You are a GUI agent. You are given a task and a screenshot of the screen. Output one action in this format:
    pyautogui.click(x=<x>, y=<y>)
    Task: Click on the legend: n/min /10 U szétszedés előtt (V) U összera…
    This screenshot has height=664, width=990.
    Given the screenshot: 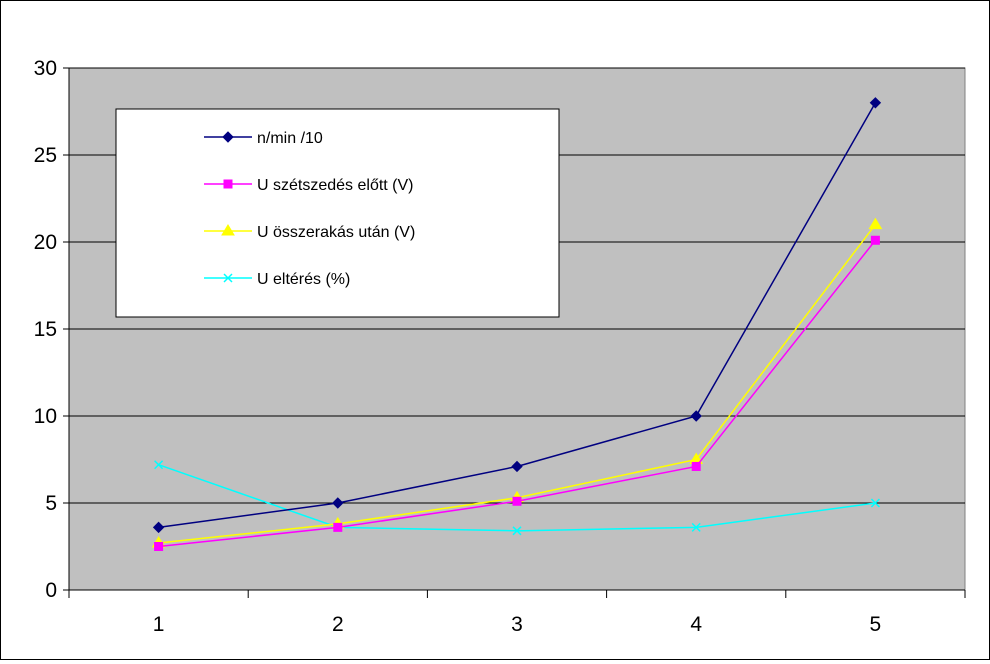 What is the action you would take?
    pyautogui.click(x=337, y=213)
    